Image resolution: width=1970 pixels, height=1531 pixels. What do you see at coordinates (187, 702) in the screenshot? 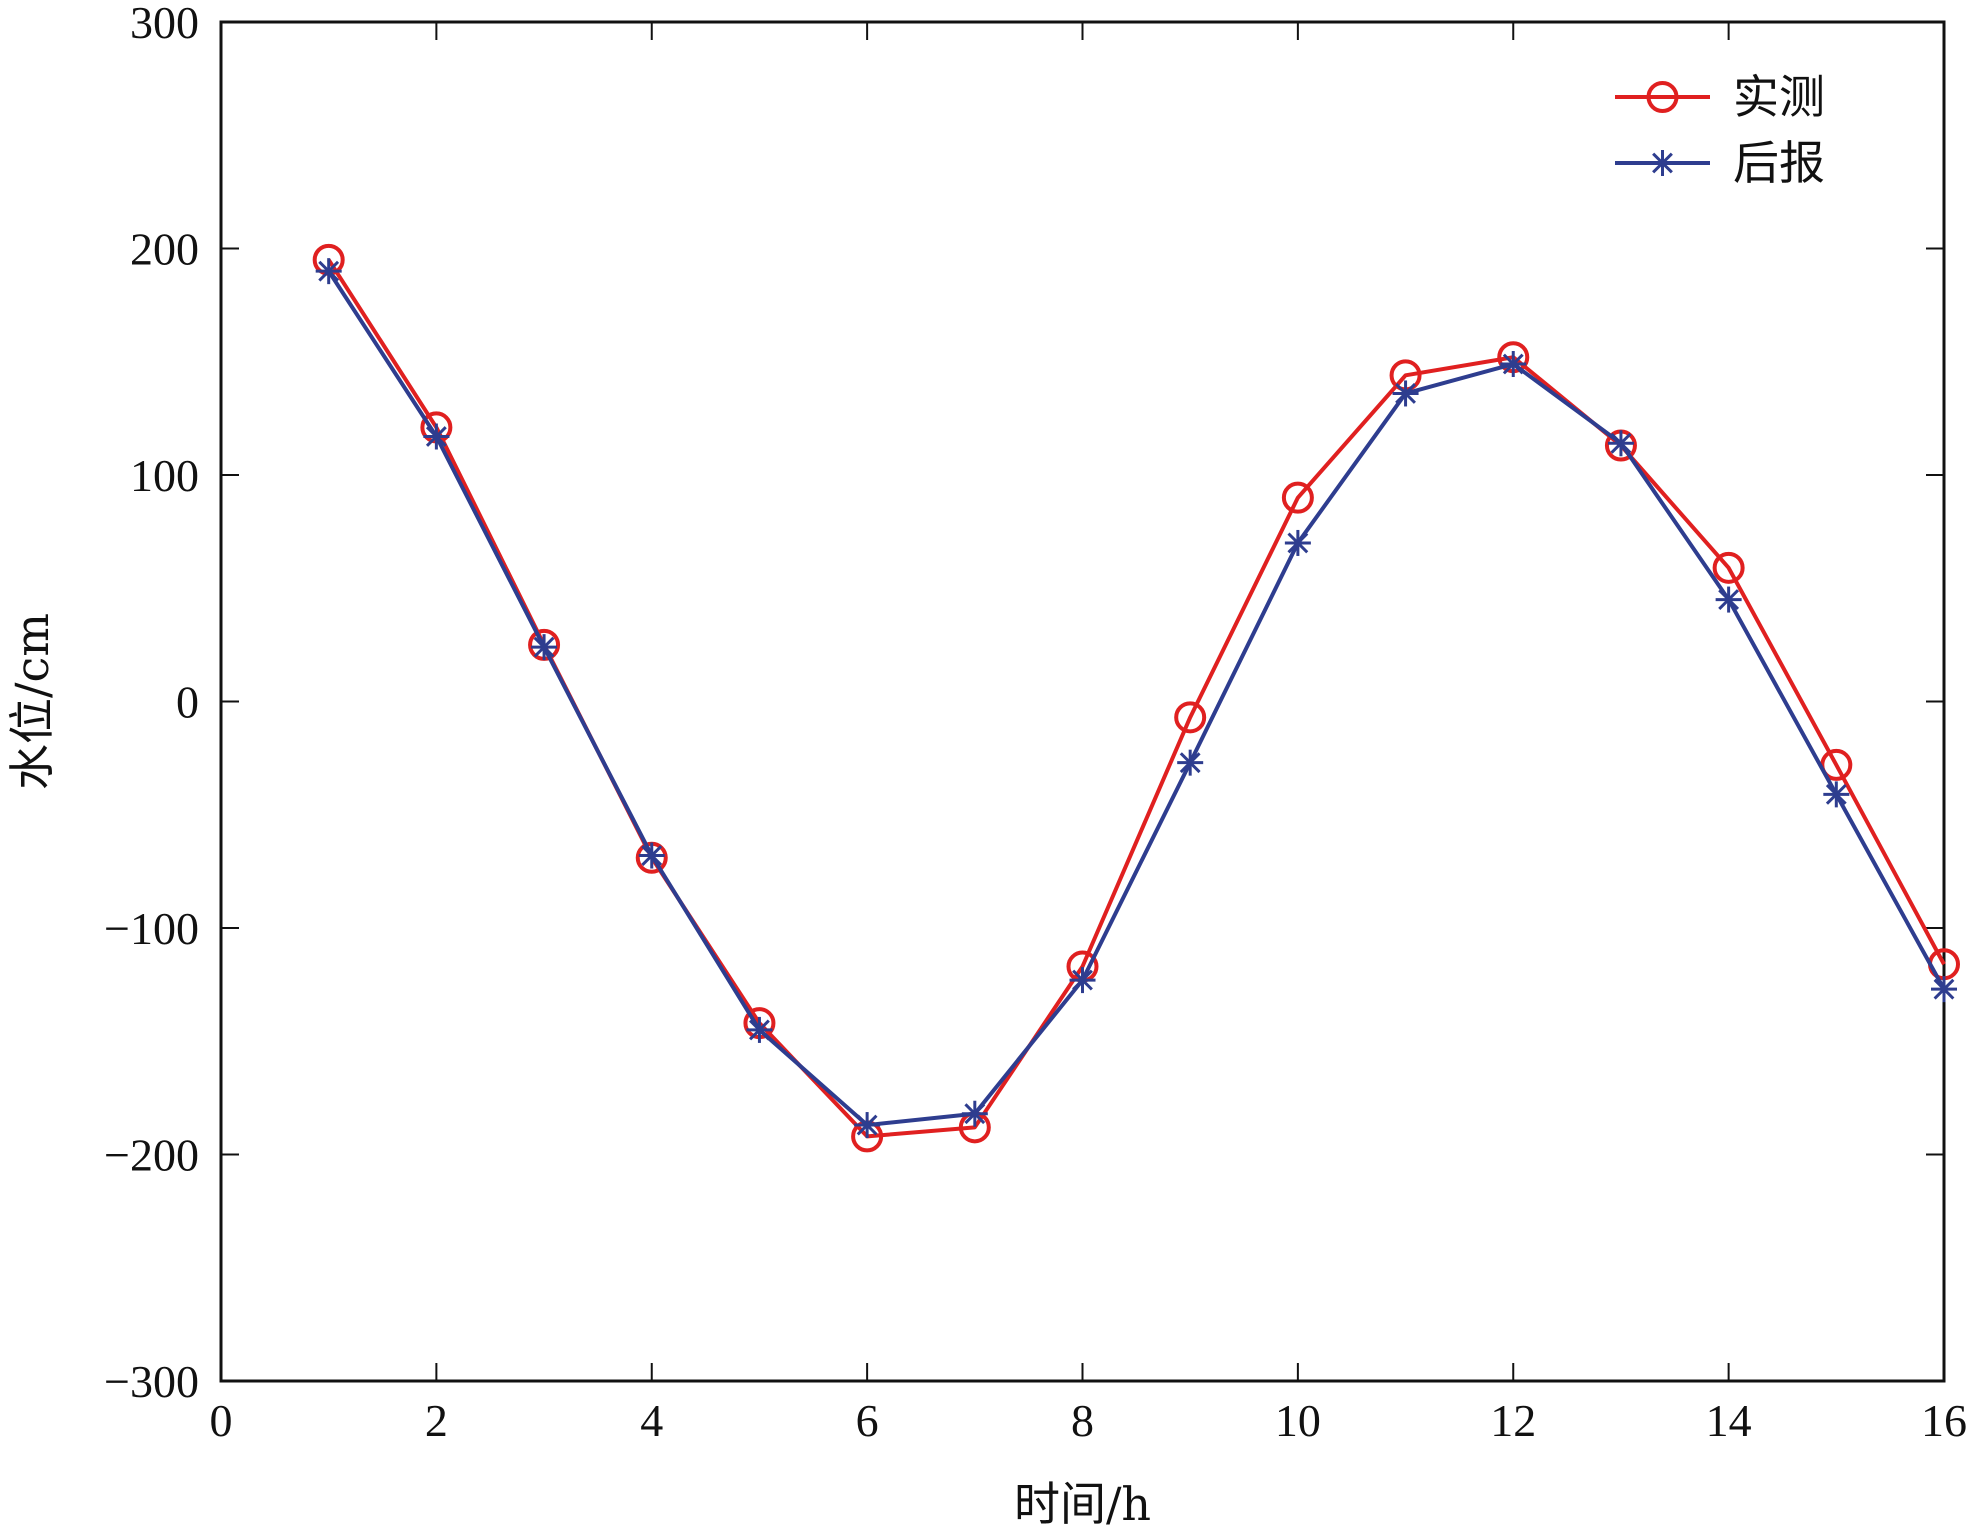
I see `y-tick-label: 0` at bounding box center [187, 702].